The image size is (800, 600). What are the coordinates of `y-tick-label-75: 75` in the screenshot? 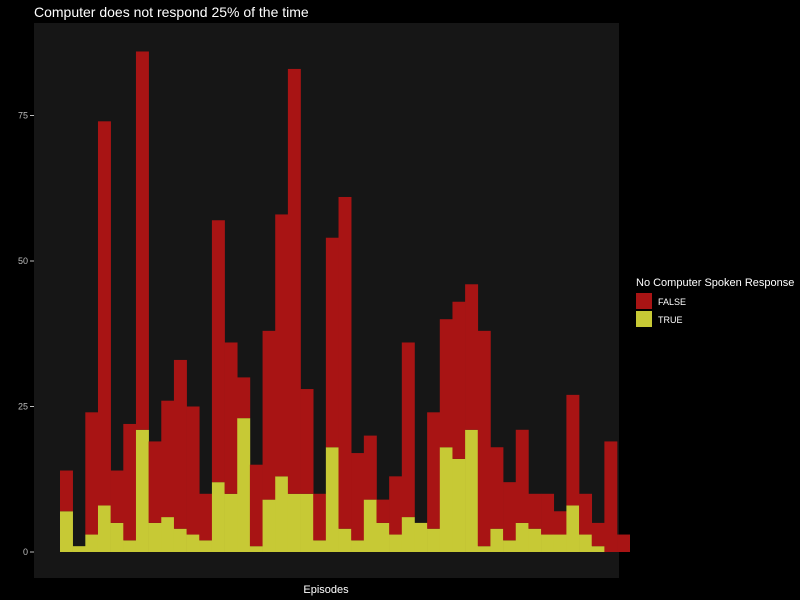 It's located at (23, 116).